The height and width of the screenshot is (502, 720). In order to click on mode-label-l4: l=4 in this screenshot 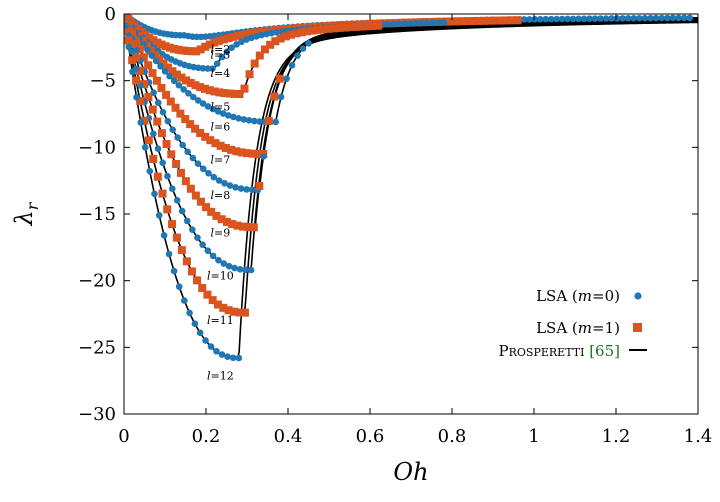, I will do `click(220, 73)`.